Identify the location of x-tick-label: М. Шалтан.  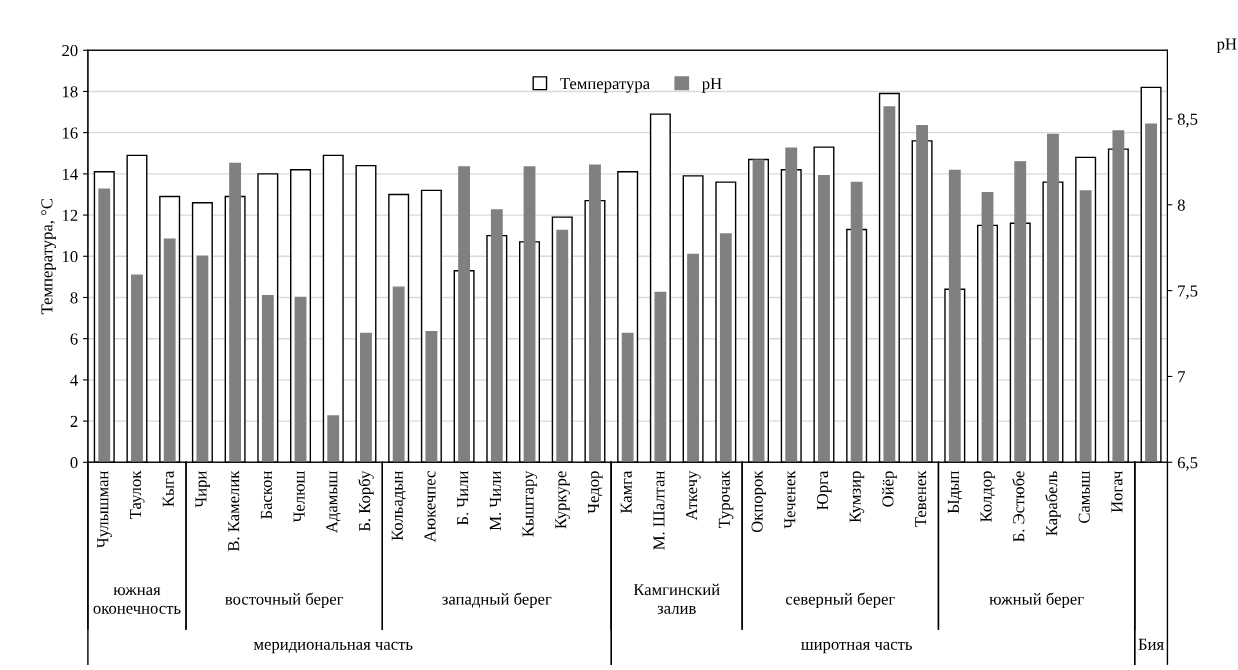
(659, 510).